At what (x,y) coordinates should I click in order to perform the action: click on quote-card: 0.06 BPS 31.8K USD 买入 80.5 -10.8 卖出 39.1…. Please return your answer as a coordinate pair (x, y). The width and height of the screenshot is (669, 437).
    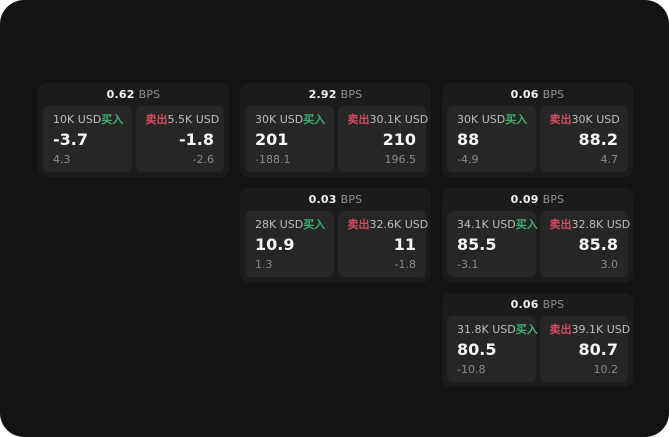
    Looking at the image, I should click on (537, 340).